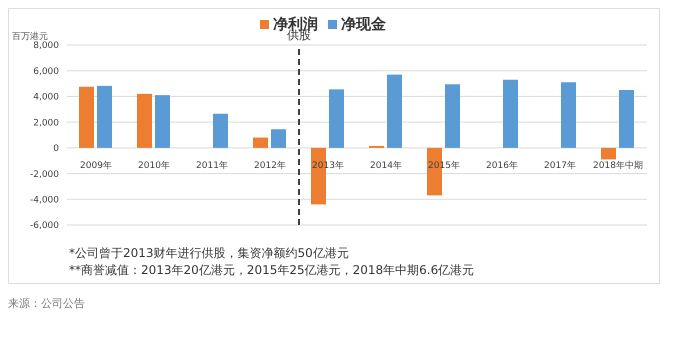  What do you see at coordinates (45, 200) in the screenshot?
I see `y-tick-label: -4,000` at bounding box center [45, 200].